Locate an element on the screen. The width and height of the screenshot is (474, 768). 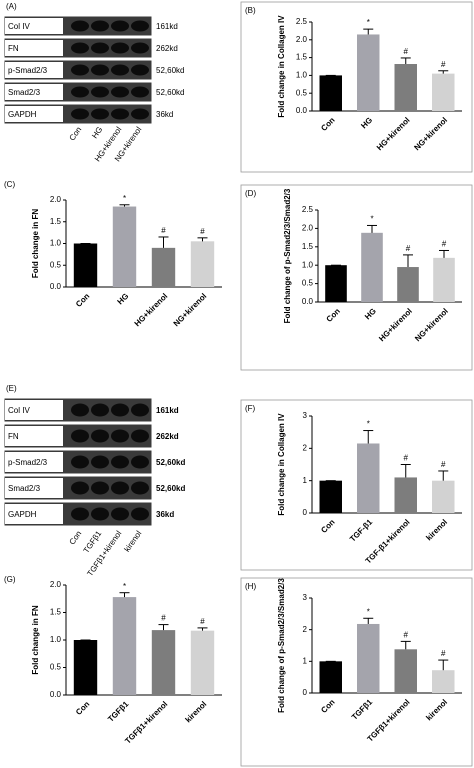
x-tick-label: HG+kirenol is located at coordinates (395, 325).